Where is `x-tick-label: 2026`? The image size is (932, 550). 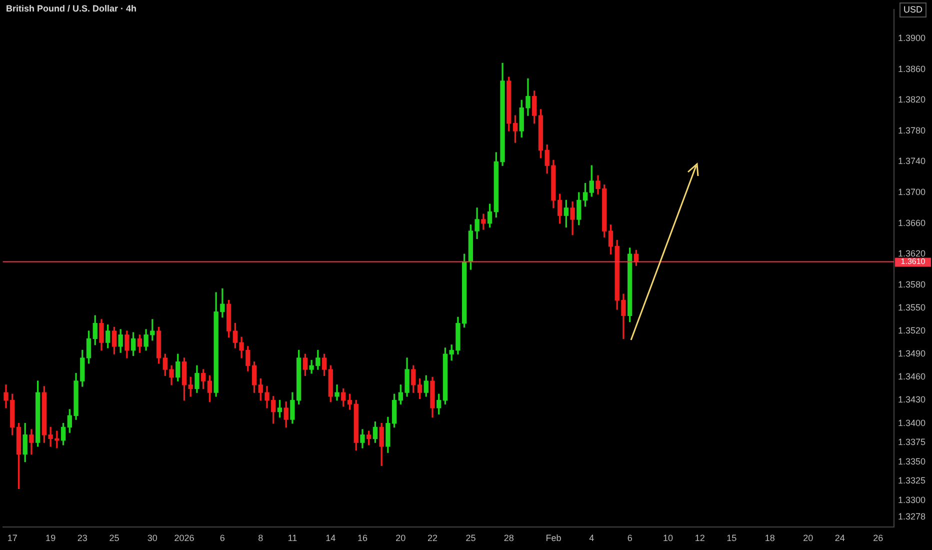 x-tick-label: 2026 is located at coordinates (184, 538).